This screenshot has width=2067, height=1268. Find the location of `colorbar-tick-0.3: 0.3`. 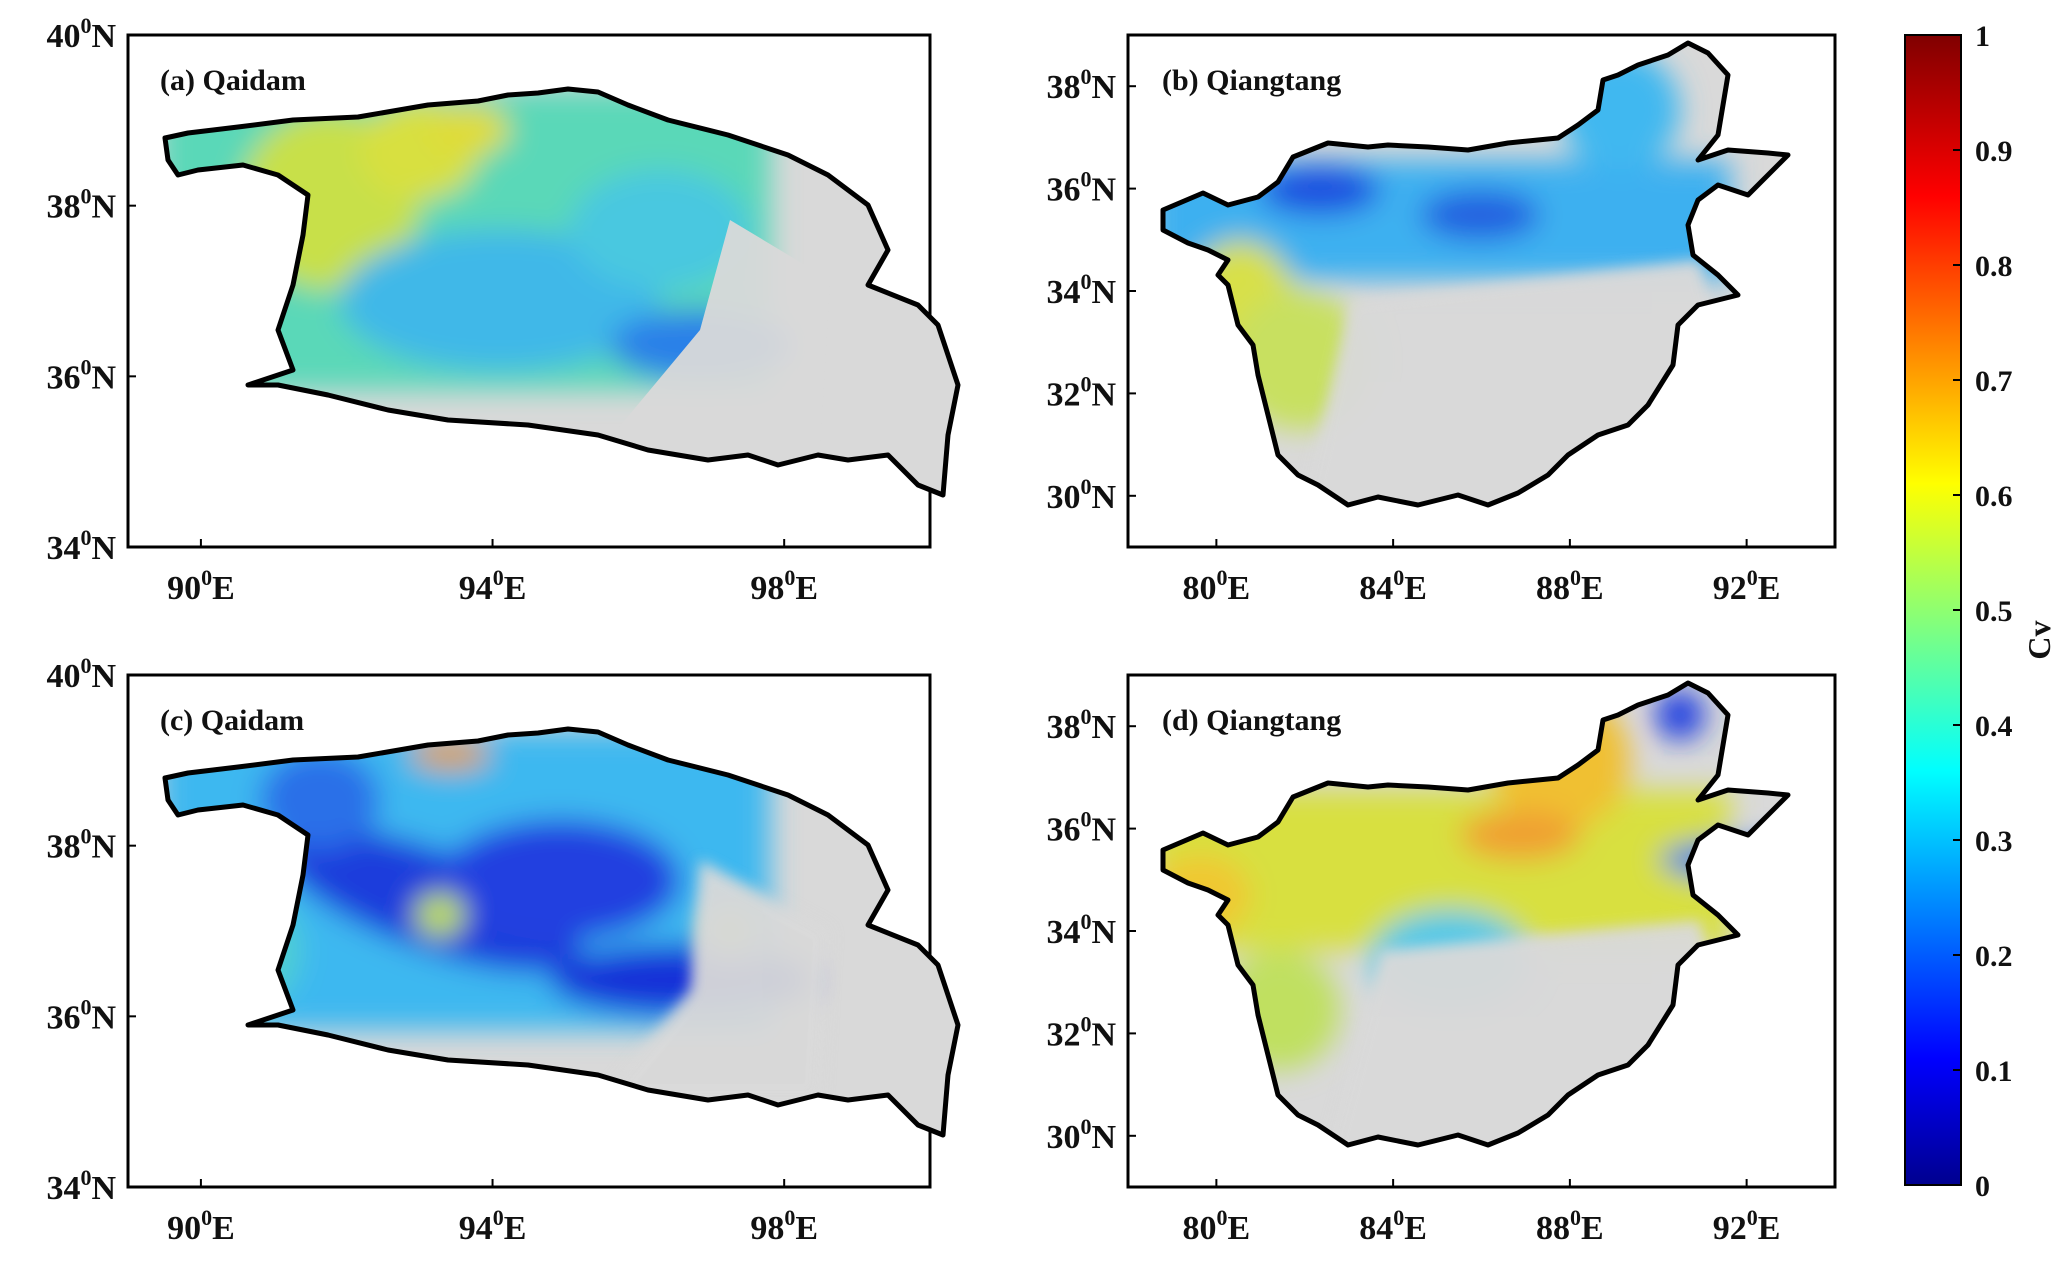

colorbar-tick-0.3: 0.3 is located at coordinates (1994, 841).